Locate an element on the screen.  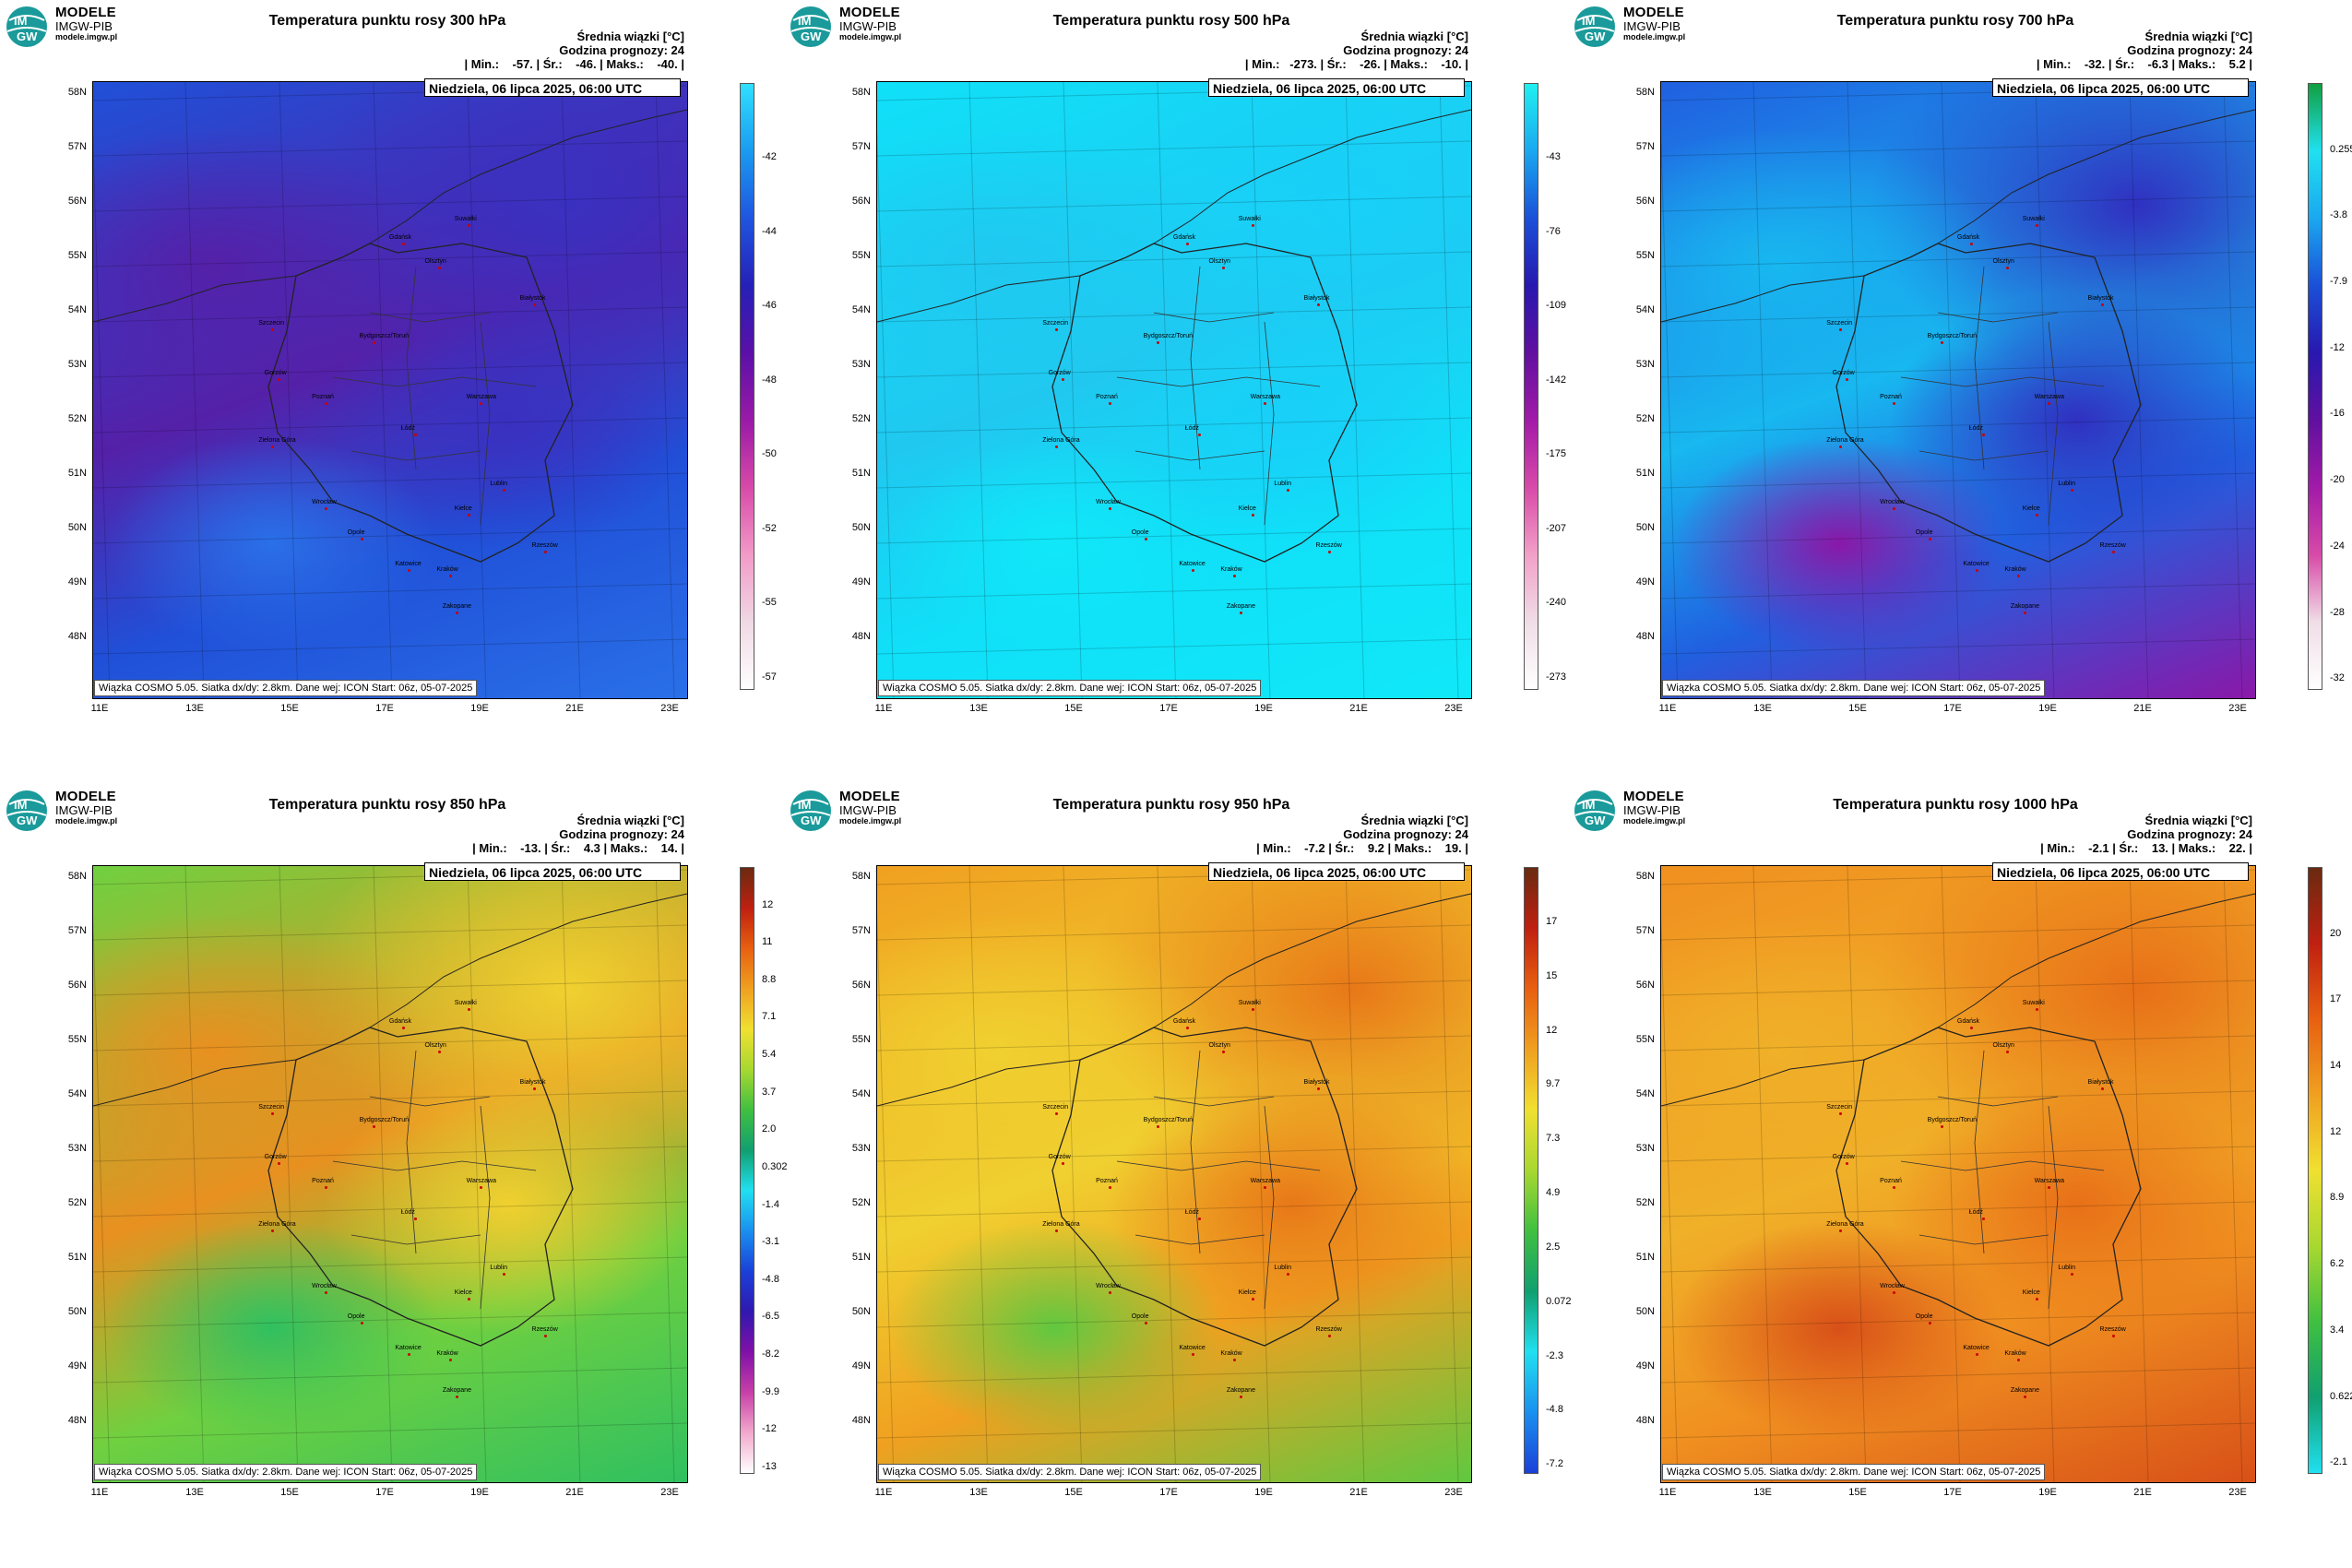
city-label: Rzeszów is located at coordinates (544, 1329).